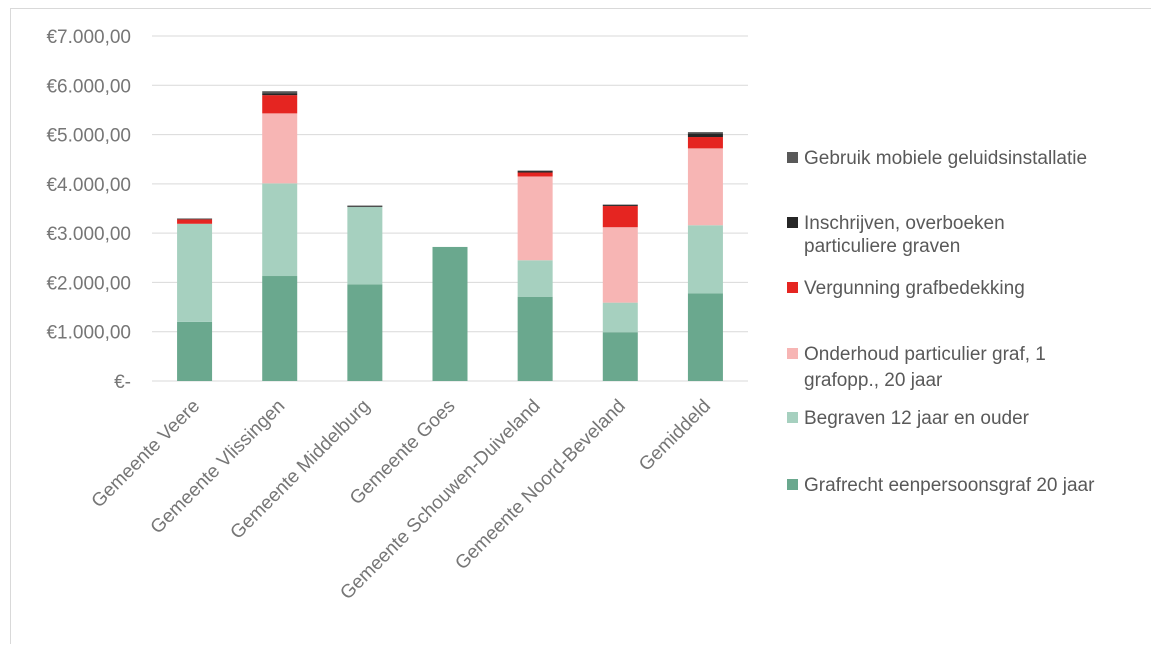  I want to click on legend-label: Begraven 12 jaar en ouder, so click(917, 418).